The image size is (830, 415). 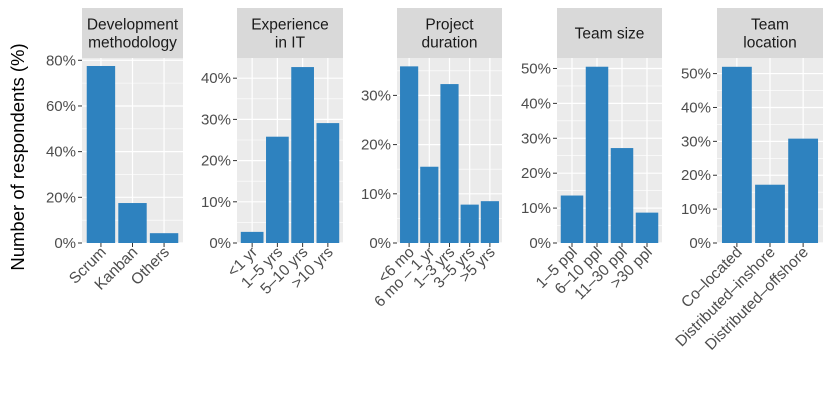 I want to click on facet-title-line: Project, so click(x=449, y=25).